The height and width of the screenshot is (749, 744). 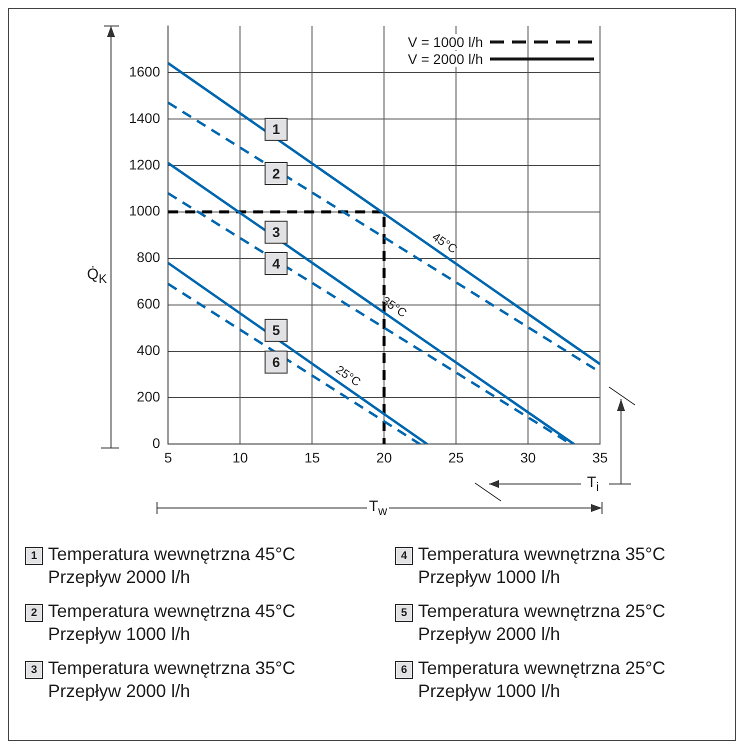 What do you see at coordinates (97, 276) in the screenshot?
I see `y-axis-title: Q̇$_{K}$` at bounding box center [97, 276].